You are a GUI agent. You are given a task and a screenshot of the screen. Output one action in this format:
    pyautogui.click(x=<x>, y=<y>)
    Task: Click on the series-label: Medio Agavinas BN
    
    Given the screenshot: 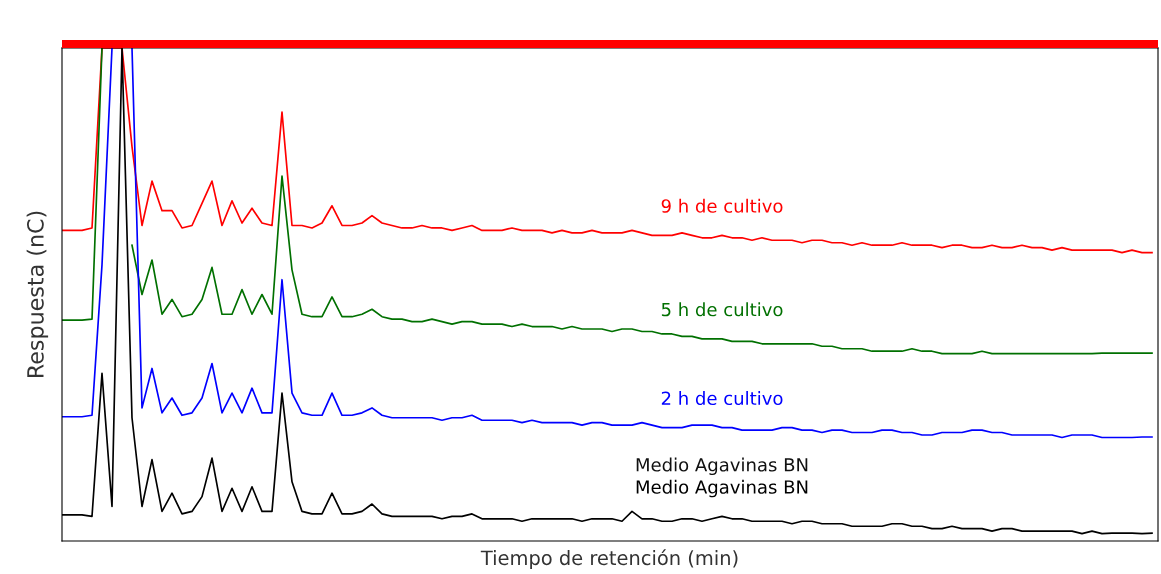 What is the action you would take?
    pyautogui.click(x=722, y=488)
    